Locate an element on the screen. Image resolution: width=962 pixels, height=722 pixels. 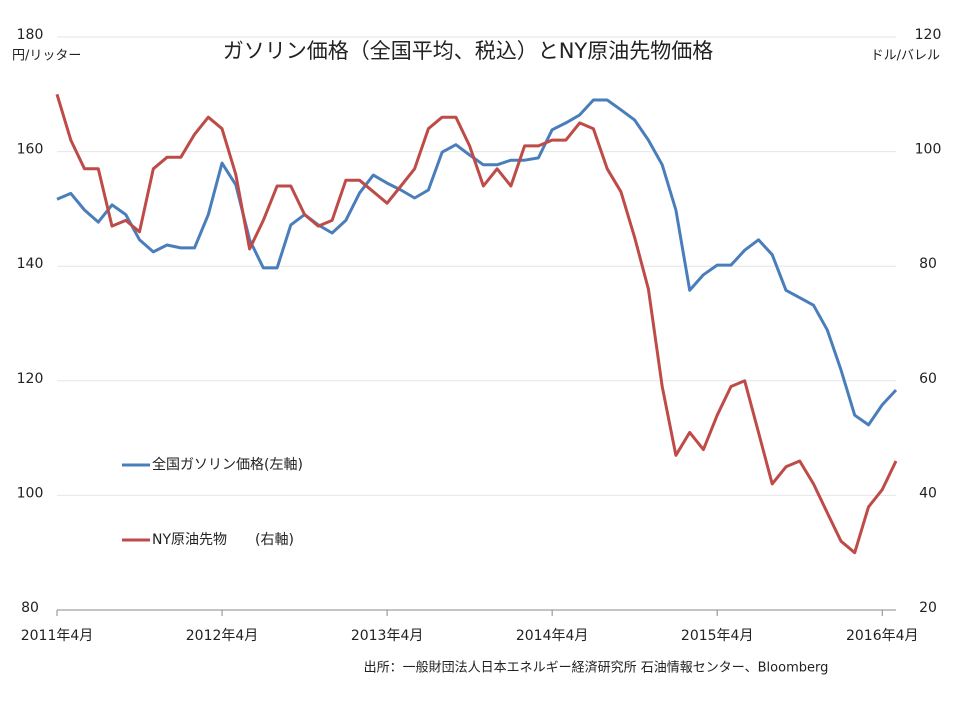
y-tick-label: 180 is located at coordinates (30, 35).